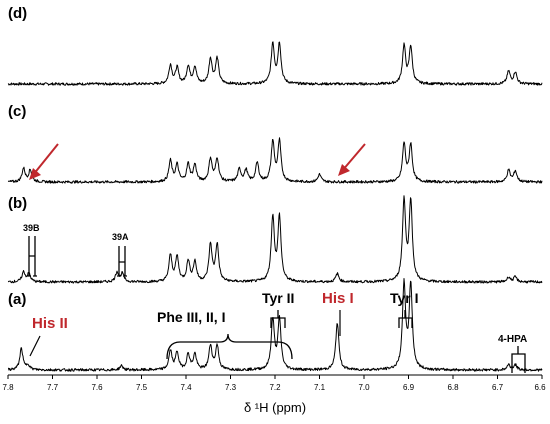 The width and height of the screenshot is (550, 424). I want to click on annotation-his-ii: His II, so click(50, 323).